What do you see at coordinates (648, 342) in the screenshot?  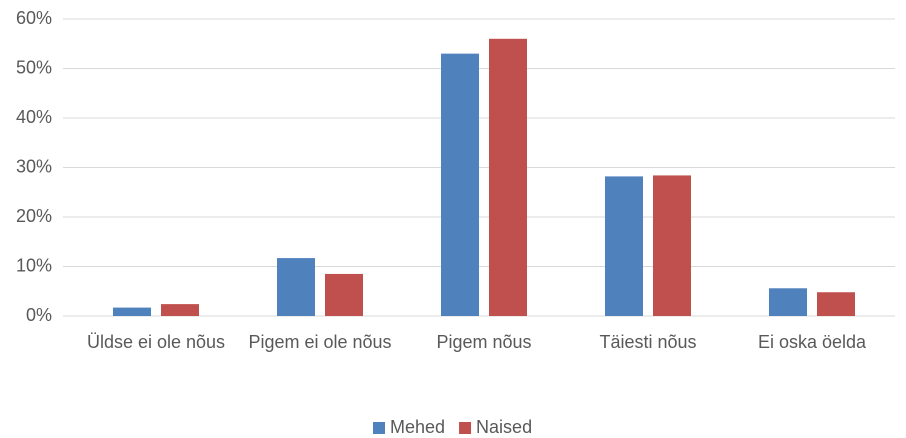 I see `x-tick-label: Täiesti nõus` at bounding box center [648, 342].